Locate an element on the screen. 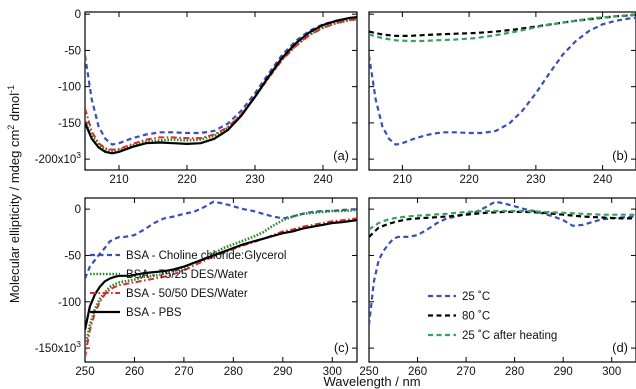  y-tick-label: -200x103 is located at coordinates (58, 158).